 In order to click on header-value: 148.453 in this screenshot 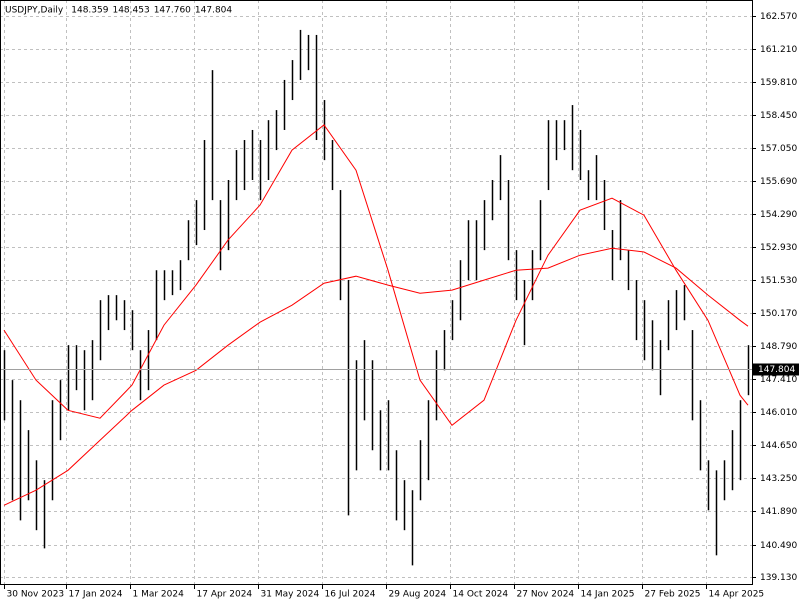, I will do `click(130, 11)`.